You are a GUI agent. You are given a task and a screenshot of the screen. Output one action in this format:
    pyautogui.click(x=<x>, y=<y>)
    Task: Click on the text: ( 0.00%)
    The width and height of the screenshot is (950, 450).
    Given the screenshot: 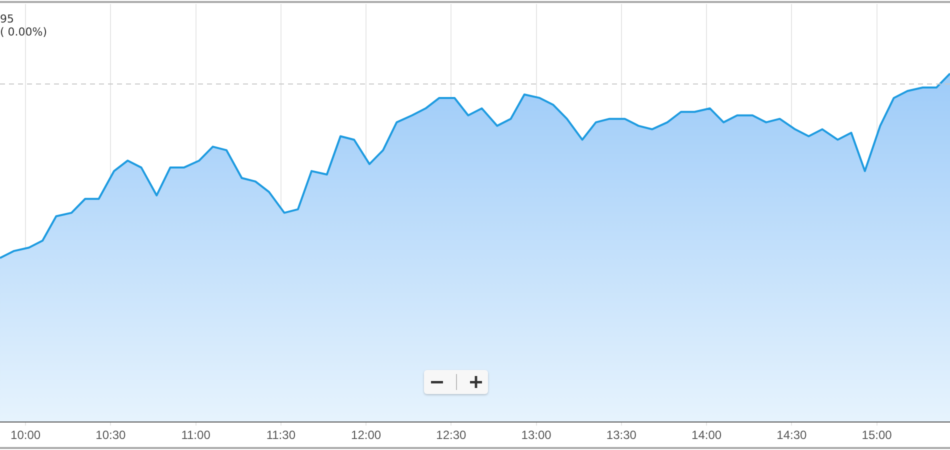 What is the action you would take?
    pyautogui.click(x=24, y=31)
    